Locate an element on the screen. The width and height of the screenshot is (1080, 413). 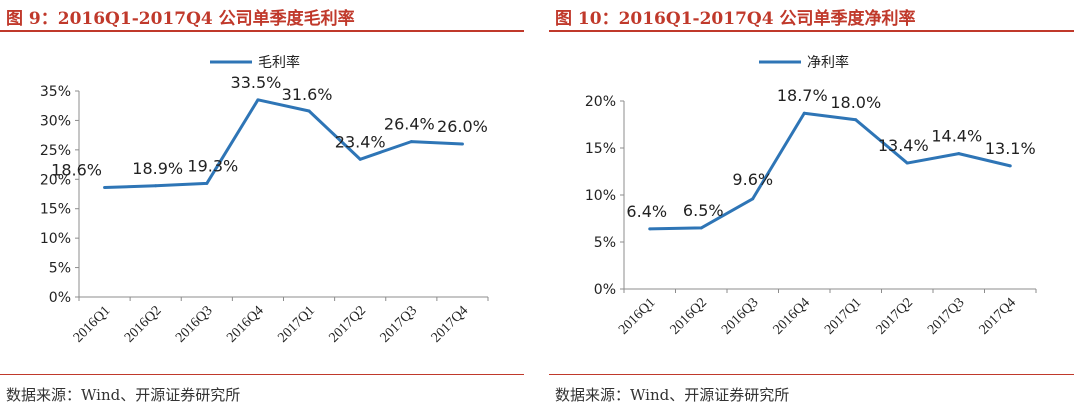
data-label: 14.4% is located at coordinates (956, 136).